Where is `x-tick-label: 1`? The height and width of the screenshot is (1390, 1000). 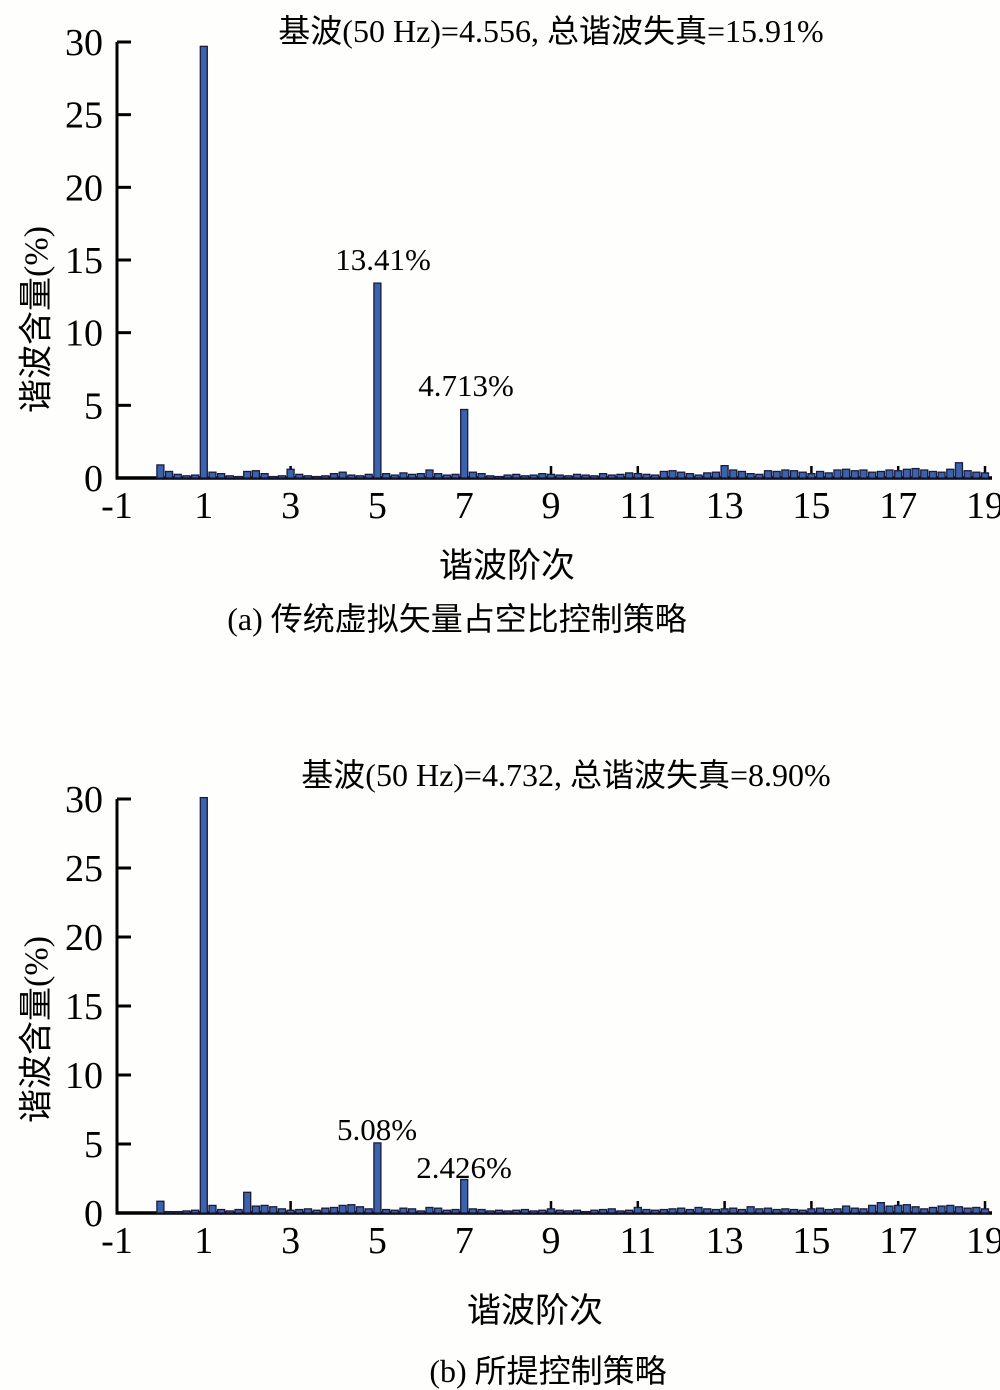 x-tick-label: 1 is located at coordinates (203, 506).